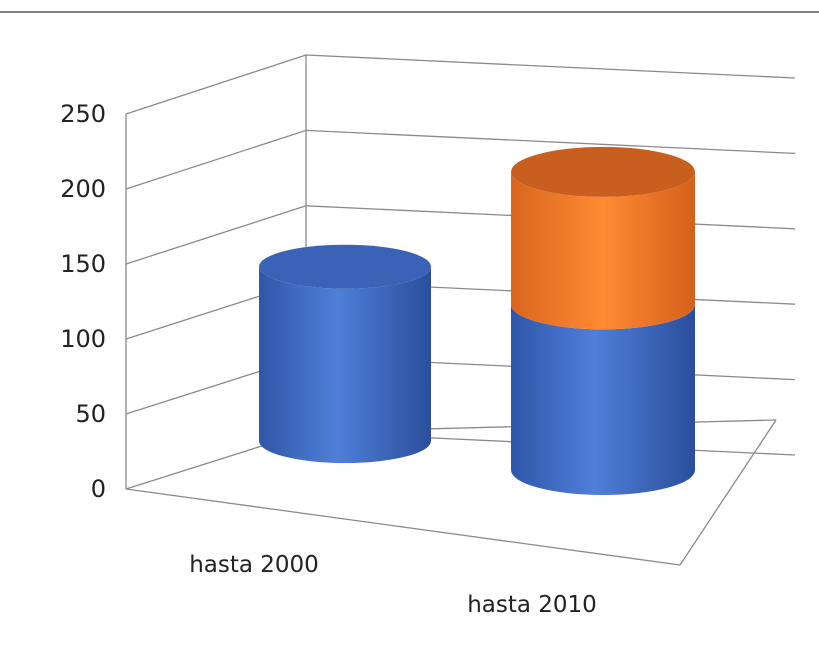 This screenshot has height=653, width=819. I want to click on y-tick-label: 200, so click(83, 189).